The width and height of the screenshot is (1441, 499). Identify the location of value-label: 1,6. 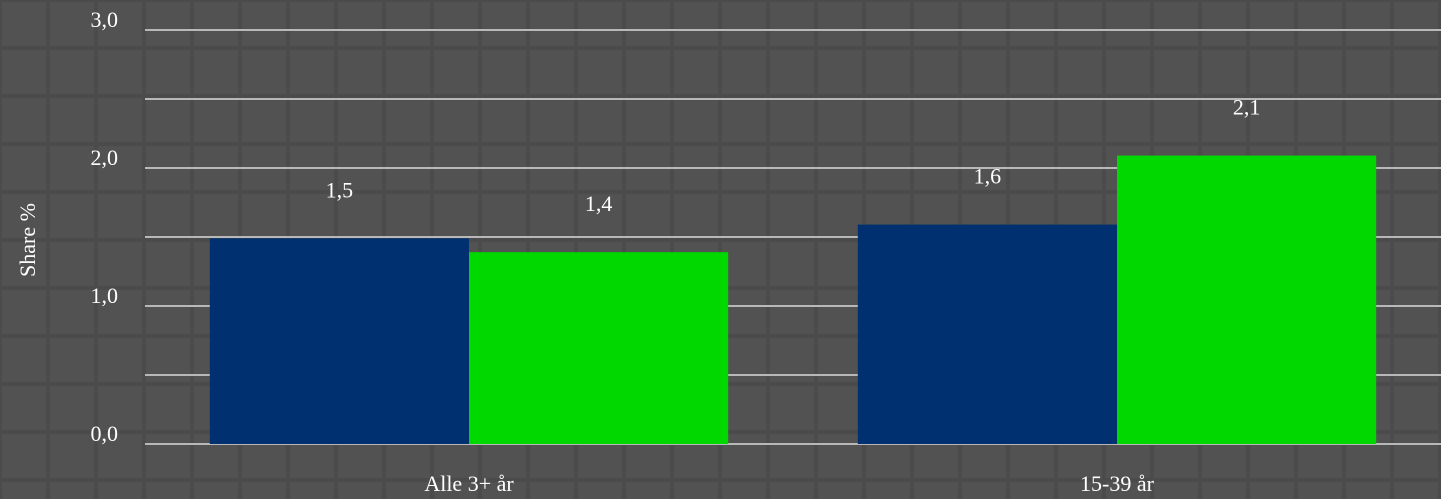
(988, 176).